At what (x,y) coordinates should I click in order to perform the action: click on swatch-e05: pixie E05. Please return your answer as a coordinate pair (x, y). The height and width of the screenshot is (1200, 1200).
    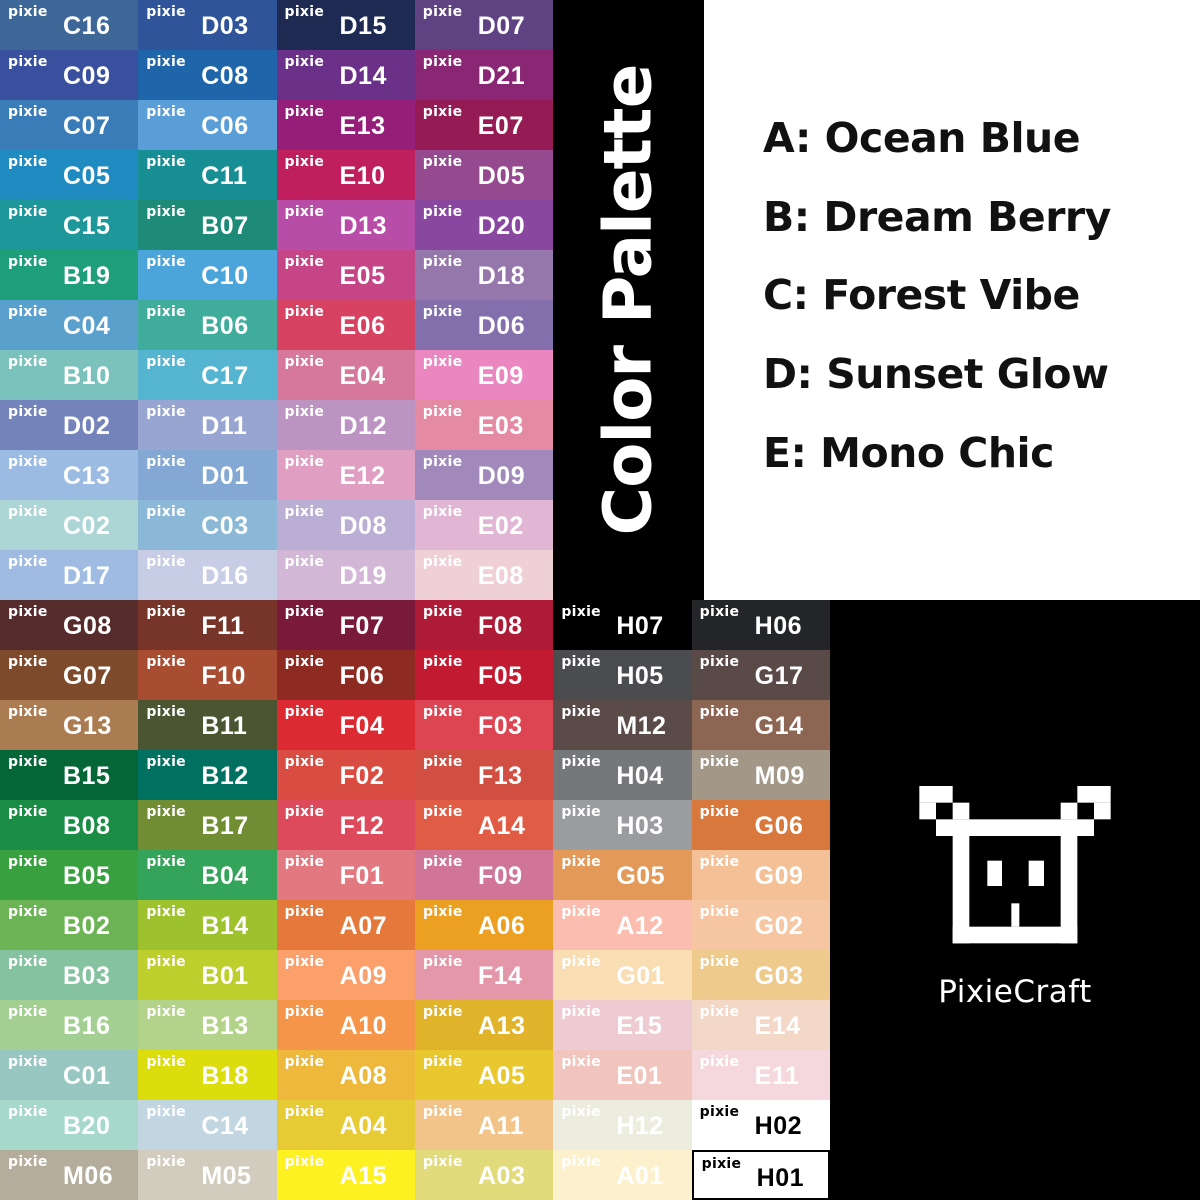
    Looking at the image, I should click on (345, 275).